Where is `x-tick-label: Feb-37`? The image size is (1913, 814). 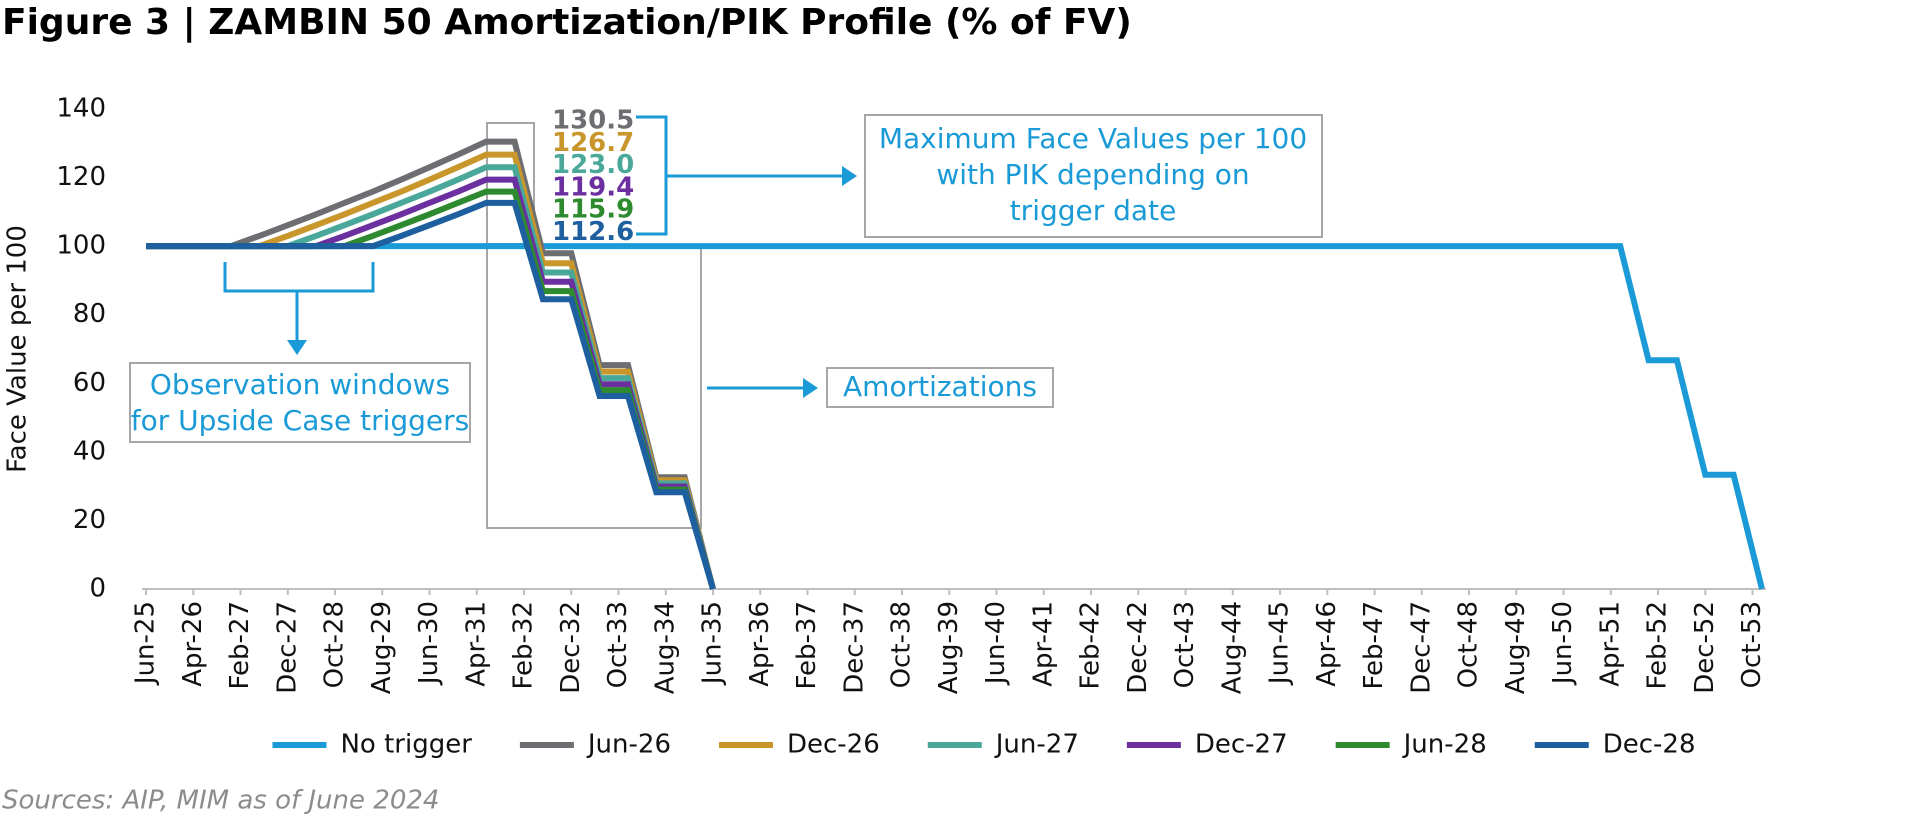
x-tick-label: Feb-37 is located at coordinates (807, 645).